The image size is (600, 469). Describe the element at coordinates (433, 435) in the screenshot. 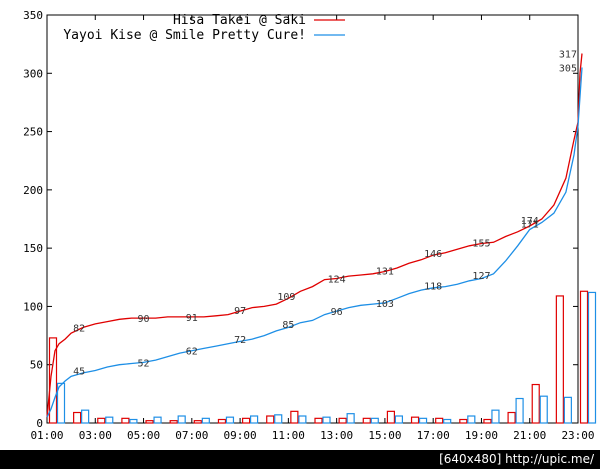

I see `x-tick-label: 17:00` at that location.